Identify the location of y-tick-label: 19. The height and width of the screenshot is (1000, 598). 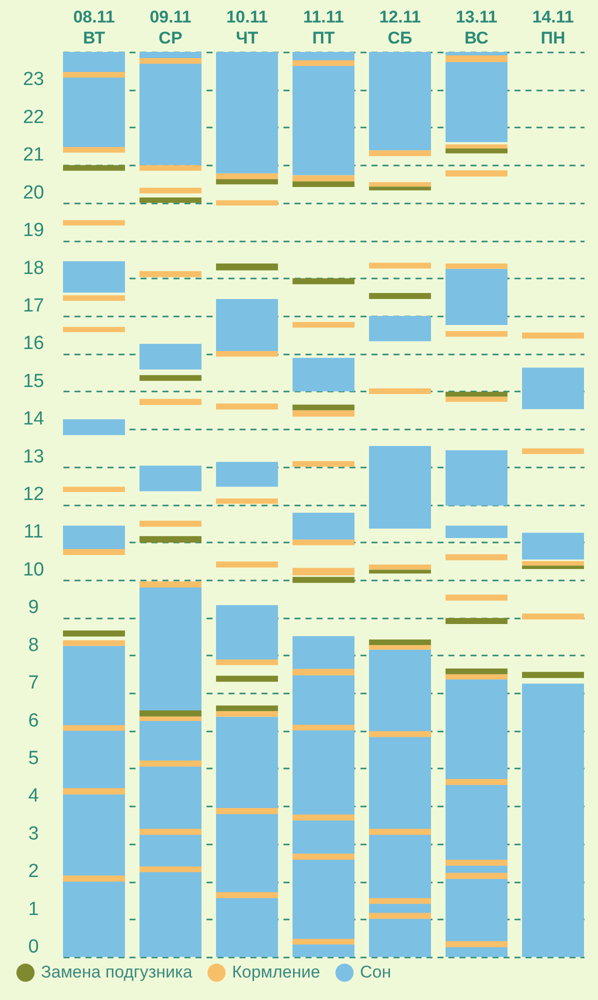
(33, 231).